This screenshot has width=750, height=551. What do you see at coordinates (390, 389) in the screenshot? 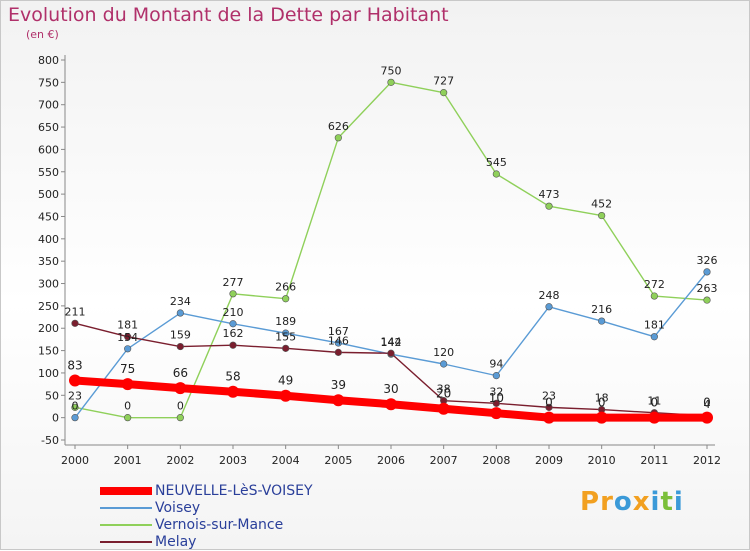
I see `data-label-neuvelle-les-voisey: 30` at bounding box center [390, 389].